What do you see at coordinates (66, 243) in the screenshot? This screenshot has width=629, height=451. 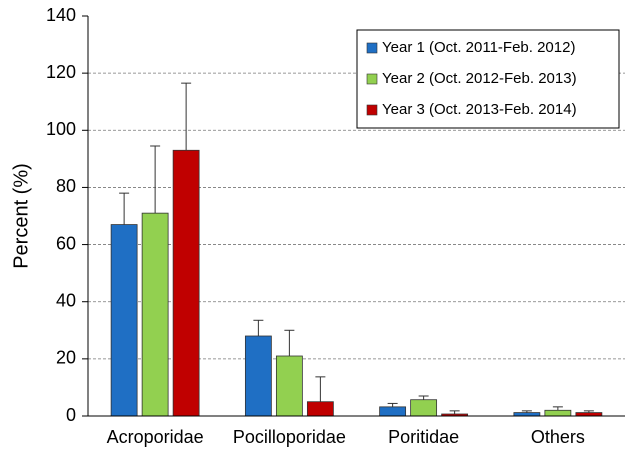 I see `y-tick-label: 60` at bounding box center [66, 243].